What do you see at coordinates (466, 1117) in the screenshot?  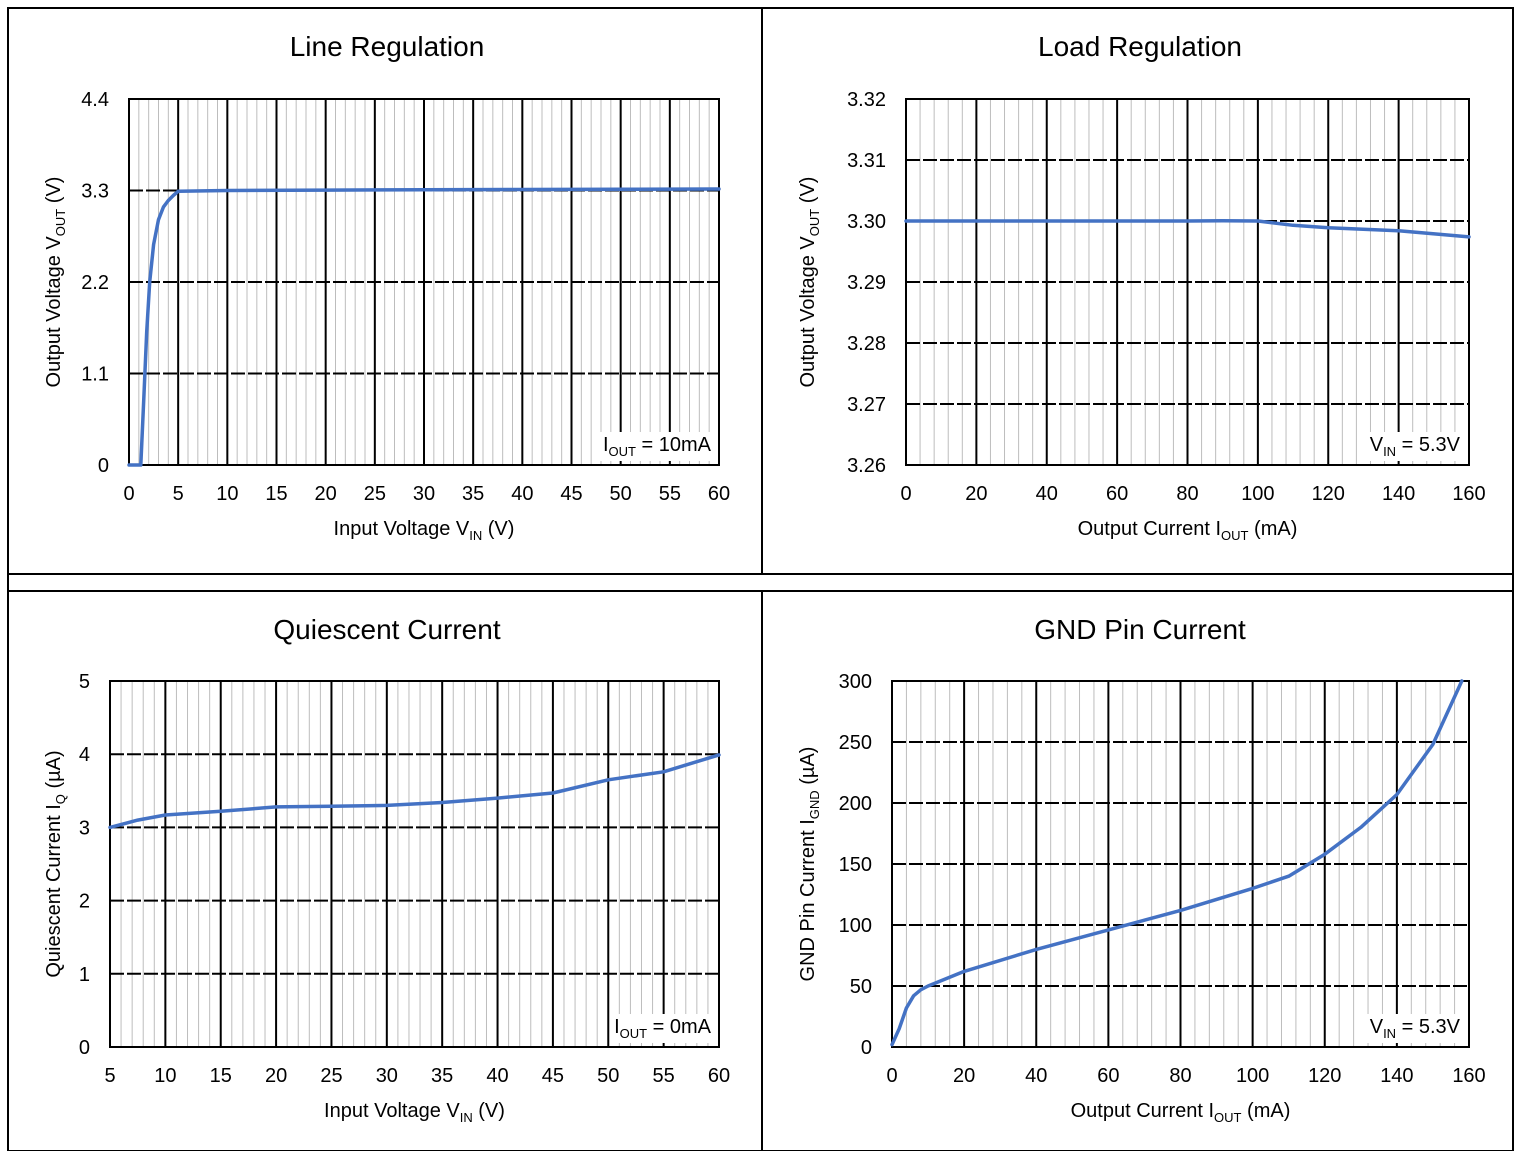 I see `x-axis-label-sub: IN` at bounding box center [466, 1117].